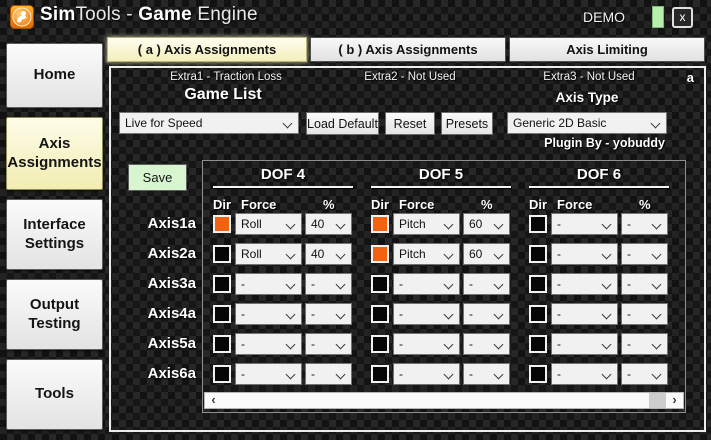 This screenshot has width=711, height=440. Describe the element at coordinates (207, 49) in the screenshot. I see `tab-axis-assignments-a: ( a ) Axis Assignments` at that location.